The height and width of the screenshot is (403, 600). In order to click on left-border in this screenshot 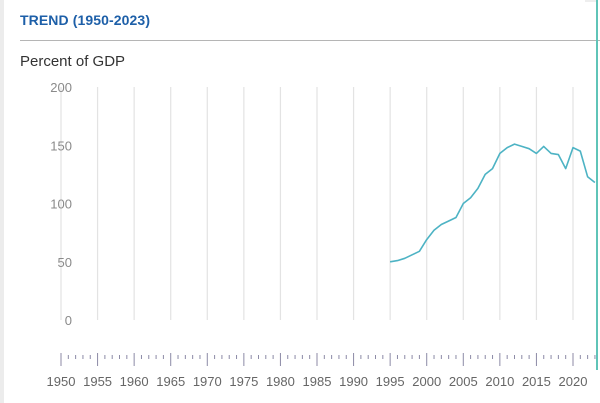, I will do `click(2, 201)`.